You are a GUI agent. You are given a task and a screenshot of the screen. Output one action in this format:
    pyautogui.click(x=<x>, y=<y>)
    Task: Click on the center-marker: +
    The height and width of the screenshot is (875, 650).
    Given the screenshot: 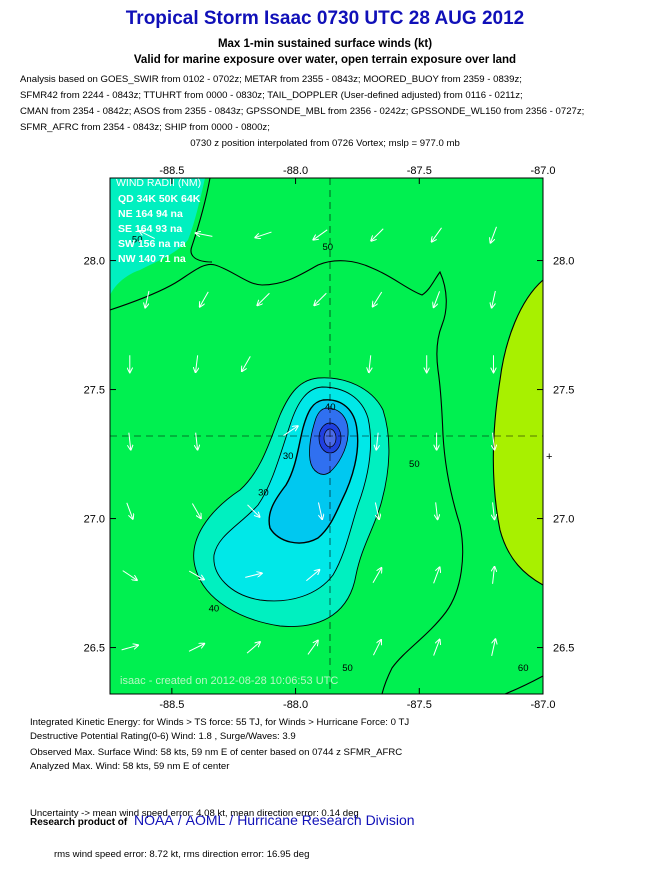 What is the action you would take?
    pyautogui.click(x=549, y=457)
    